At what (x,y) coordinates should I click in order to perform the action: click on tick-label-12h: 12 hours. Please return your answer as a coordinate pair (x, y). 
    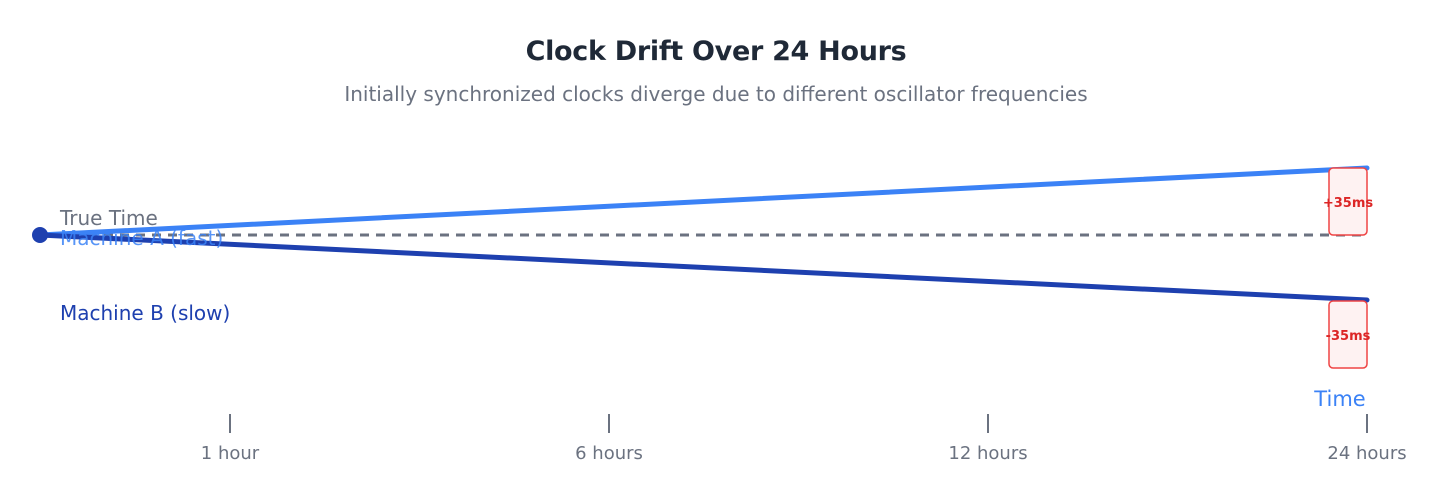
    Looking at the image, I should click on (987, 453).